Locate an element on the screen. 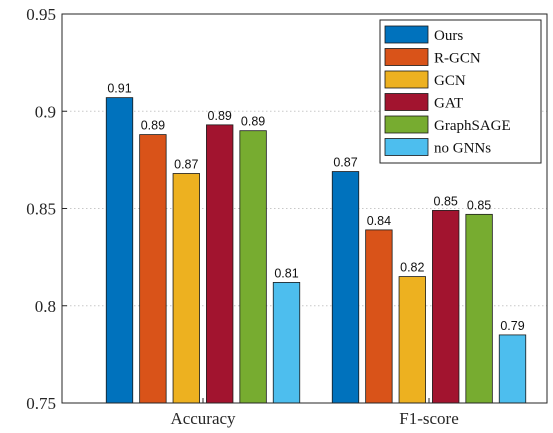 The image size is (553, 433). bar-ours-accuracy is located at coordinates (119, 250).